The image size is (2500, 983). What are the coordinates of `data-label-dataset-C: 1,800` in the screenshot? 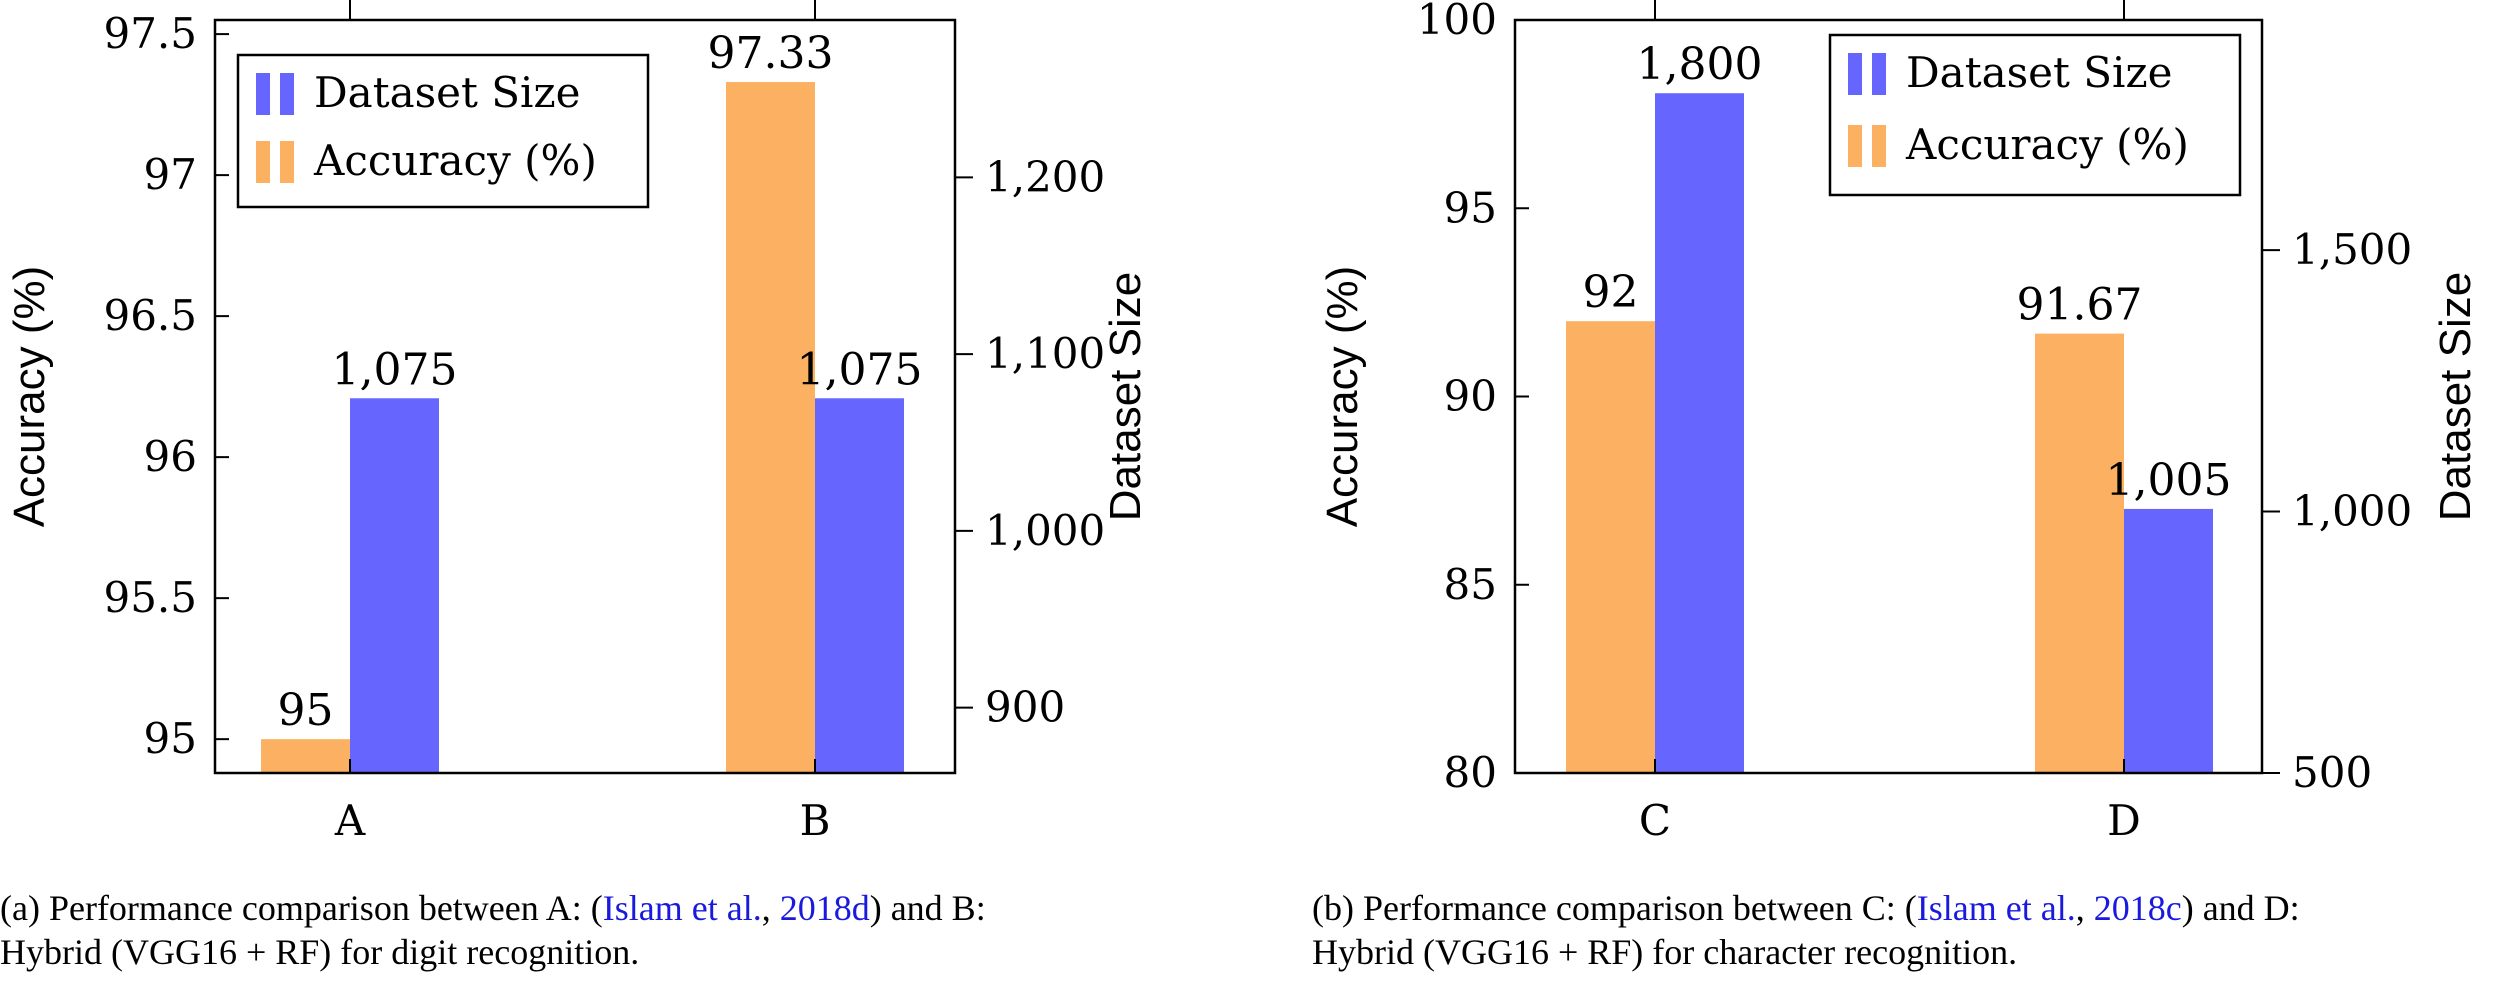 It's located at (1700, 64).